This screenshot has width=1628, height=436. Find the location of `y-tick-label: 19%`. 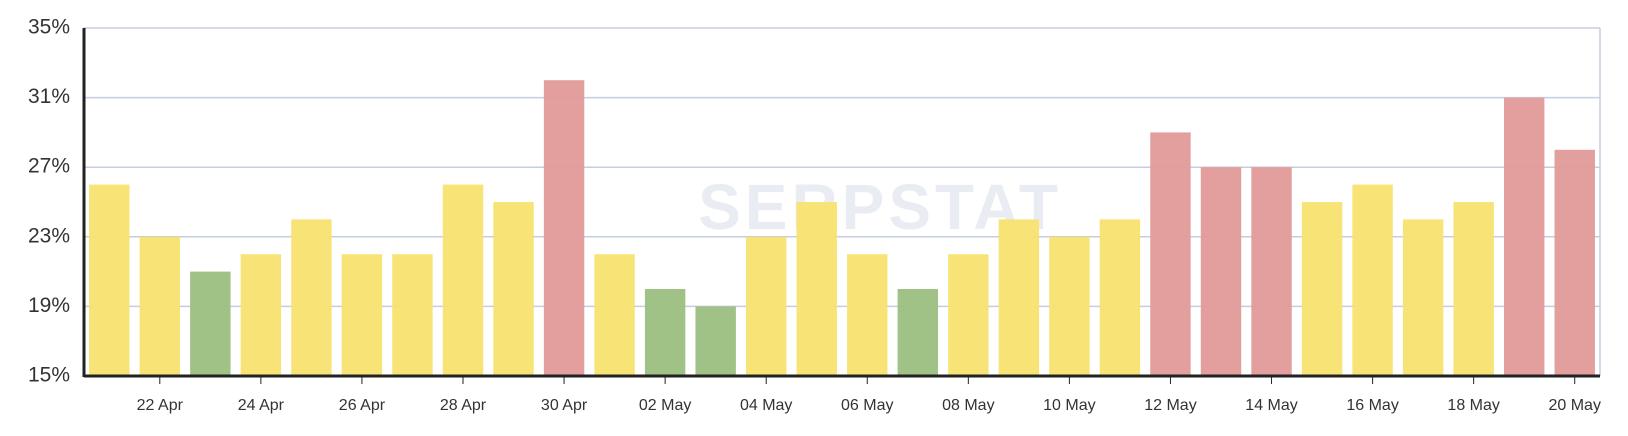

y-tick-label: 19% is located at coordinates (49, 305).